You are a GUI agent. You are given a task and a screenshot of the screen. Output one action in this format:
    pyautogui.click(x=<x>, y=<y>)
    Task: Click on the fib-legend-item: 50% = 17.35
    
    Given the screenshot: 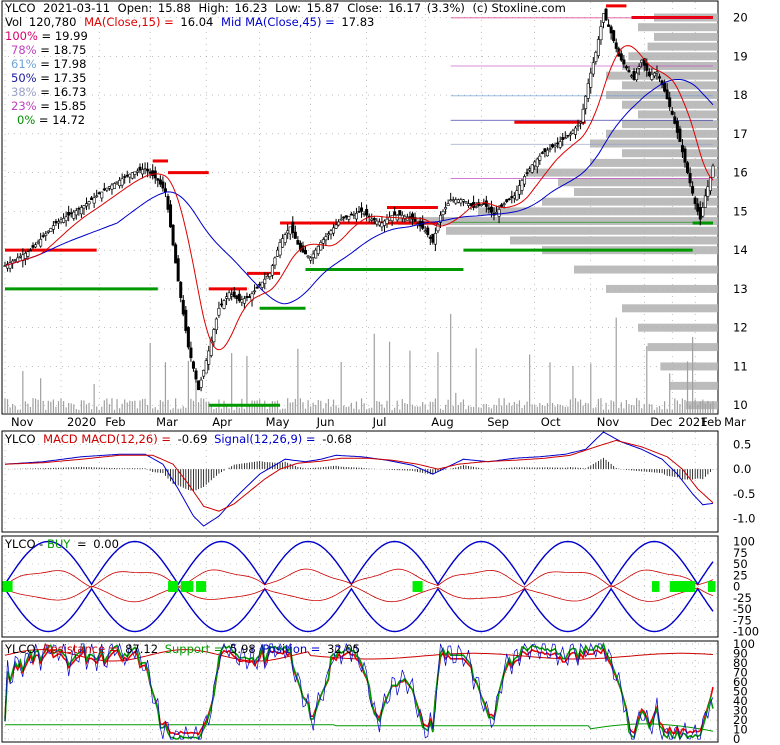 What is the action you would take?
    pyautogui.click(x=48, y=78)
    